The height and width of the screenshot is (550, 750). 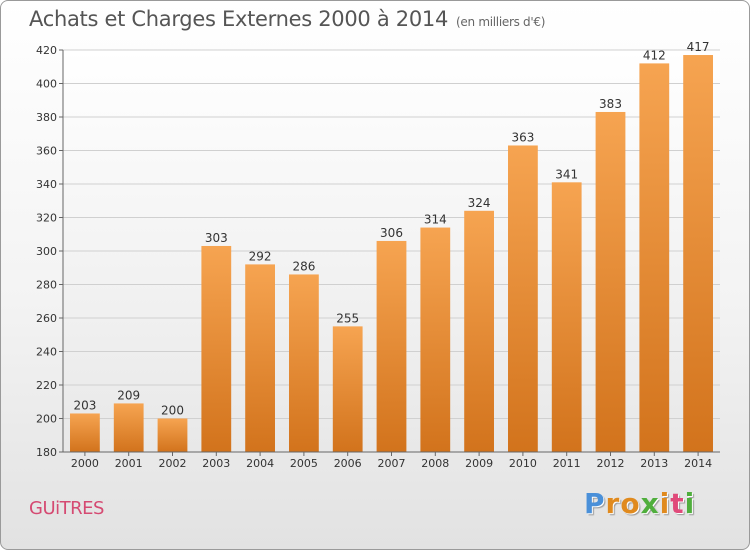 What do you see at coordinates (46, 84) in the screenshot?
I see `y-tick-label: 400` at bounding box center [46, 84].